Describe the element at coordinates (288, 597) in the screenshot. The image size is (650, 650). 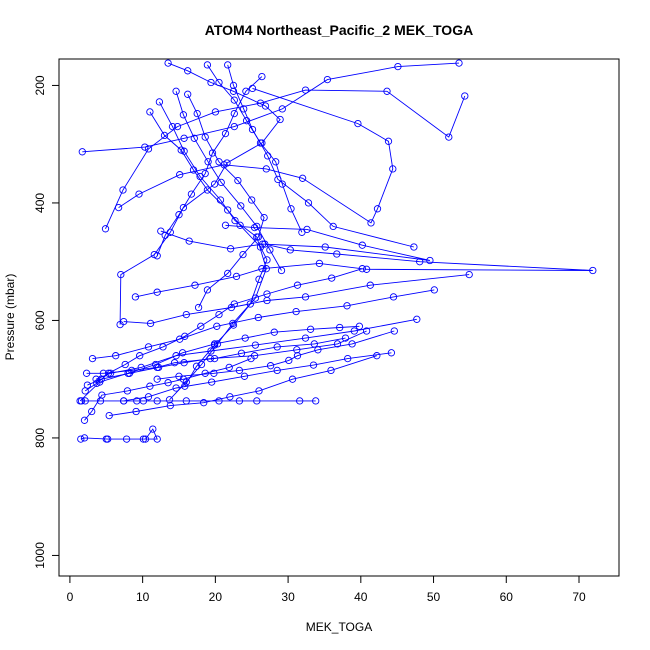
I see `x-tick-label: 30` at that location.